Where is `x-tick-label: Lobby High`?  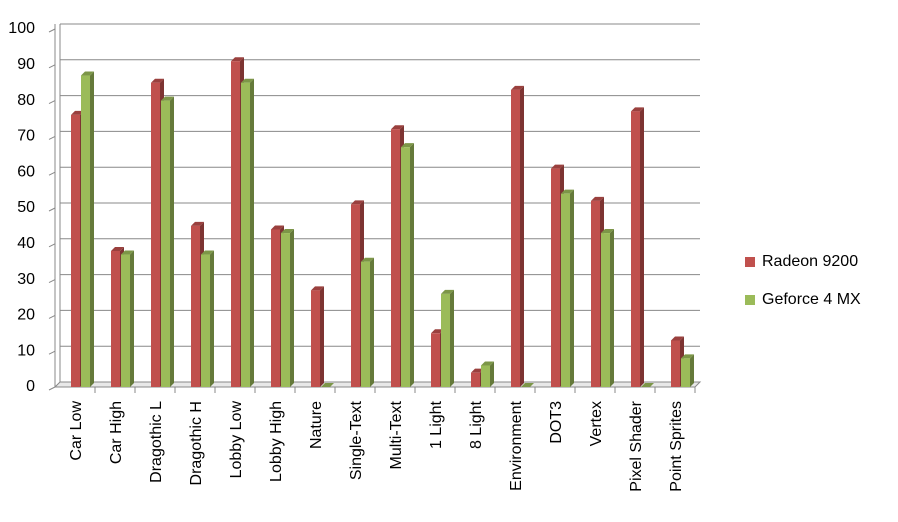 x-tick-label: Lobby High is located at coordinates (276, 441).